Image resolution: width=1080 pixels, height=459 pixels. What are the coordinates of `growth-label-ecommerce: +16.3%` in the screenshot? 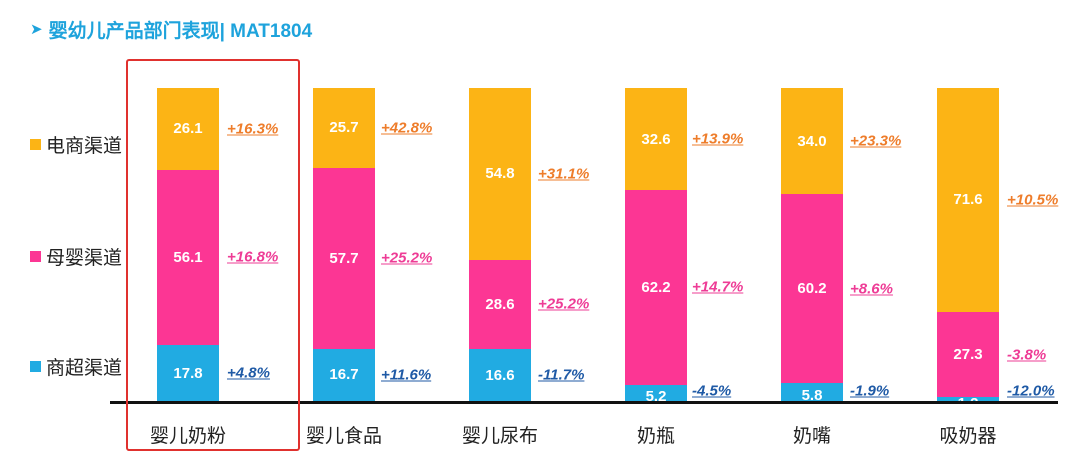 It's located at (253, 129).